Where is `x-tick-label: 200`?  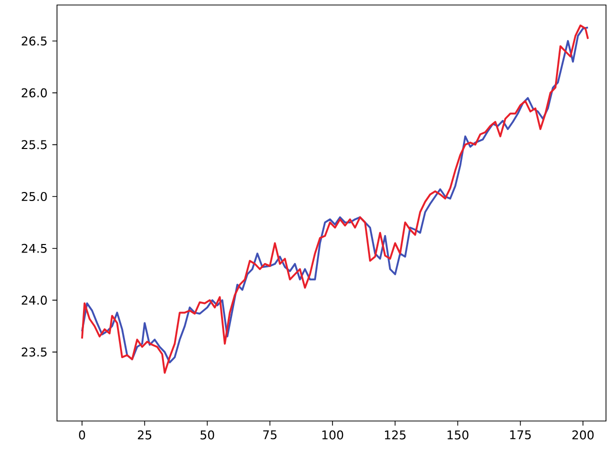
x-tick-label: 200 is located at coordinates (583, 435).